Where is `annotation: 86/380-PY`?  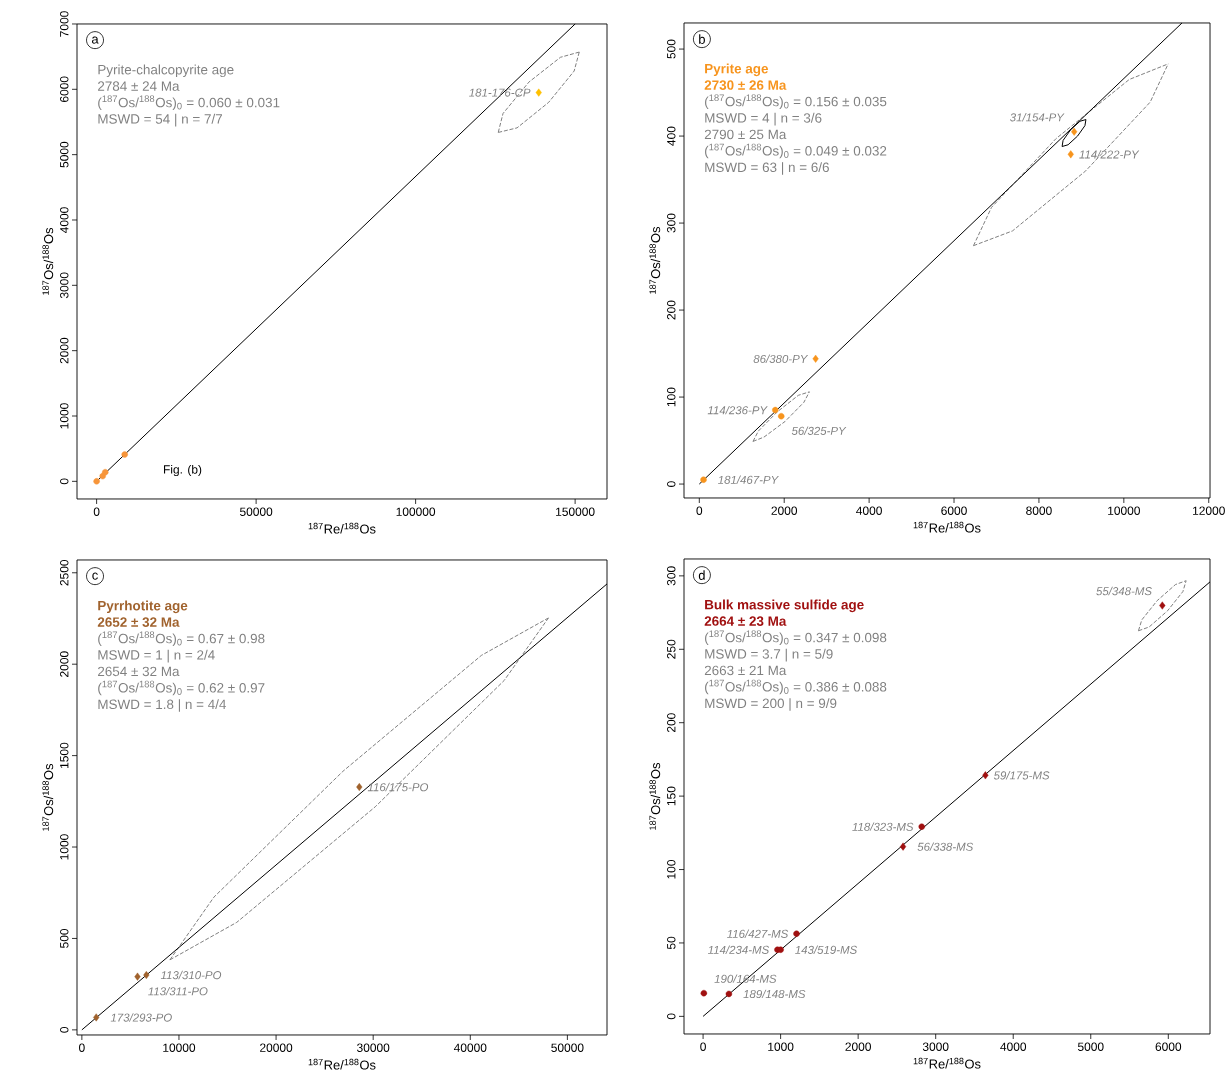
annotation: 86/380-PY is located at coordinates (781, 358).